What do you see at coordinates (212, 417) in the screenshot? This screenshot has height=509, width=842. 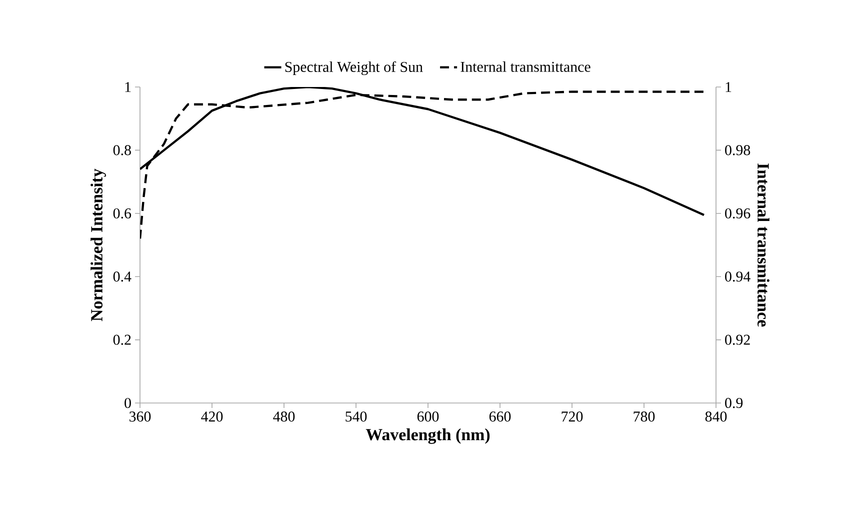 I see `x-tick-label: 420` at bounding box center [212, 417].